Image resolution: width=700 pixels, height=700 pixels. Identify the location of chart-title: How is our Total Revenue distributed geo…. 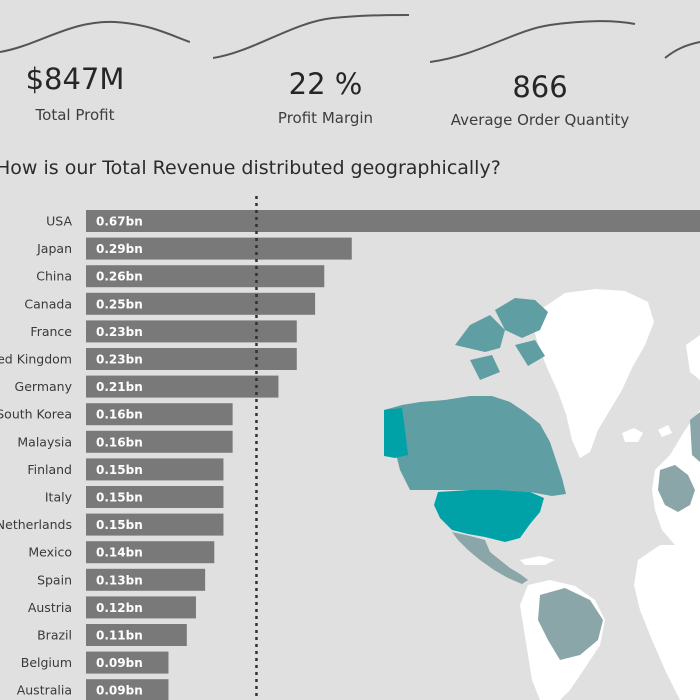
(250, 168).